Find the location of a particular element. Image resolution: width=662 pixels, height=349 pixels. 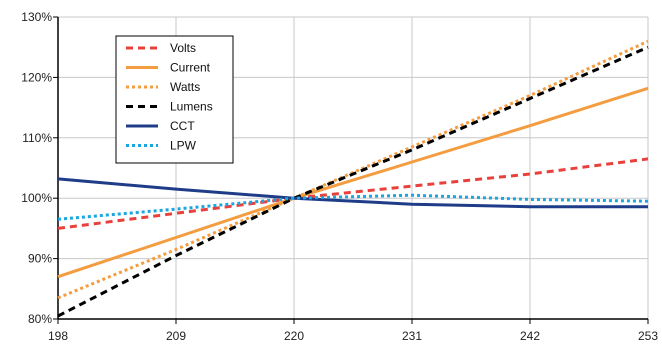

y-tick-label: 90% is located at coordinates (40, 259).